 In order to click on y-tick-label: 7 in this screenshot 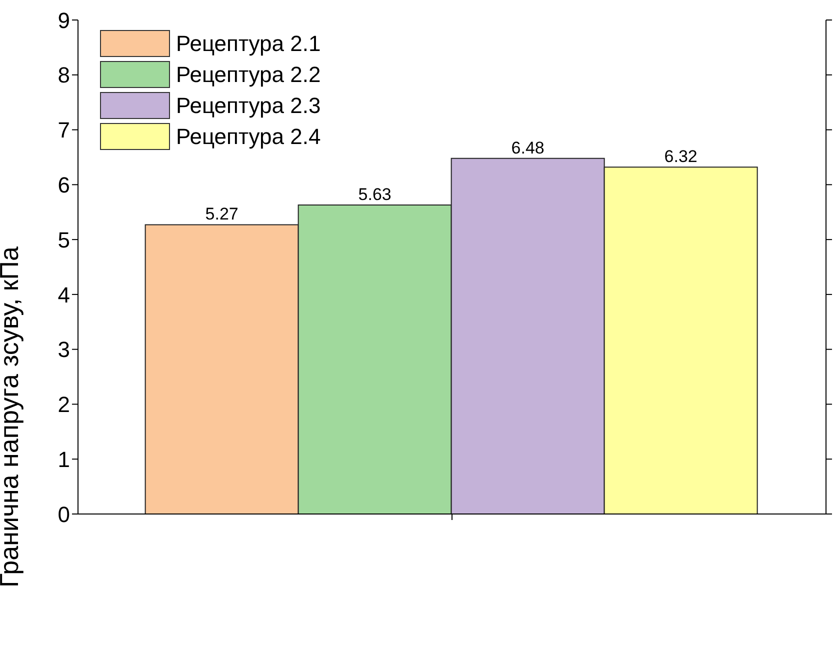, I will do `click(64, 130)`.